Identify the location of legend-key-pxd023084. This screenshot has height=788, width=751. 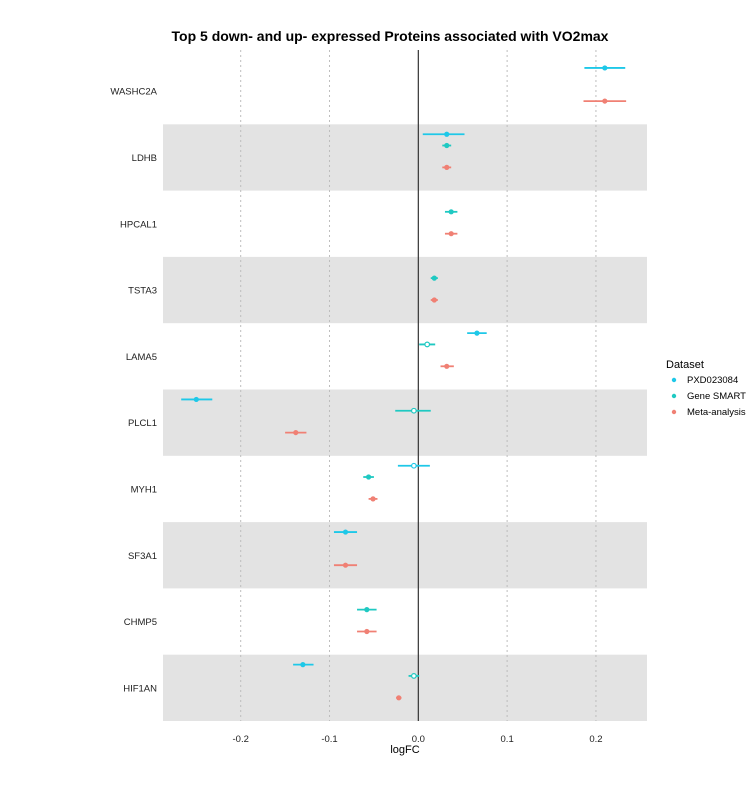
(674, 380).